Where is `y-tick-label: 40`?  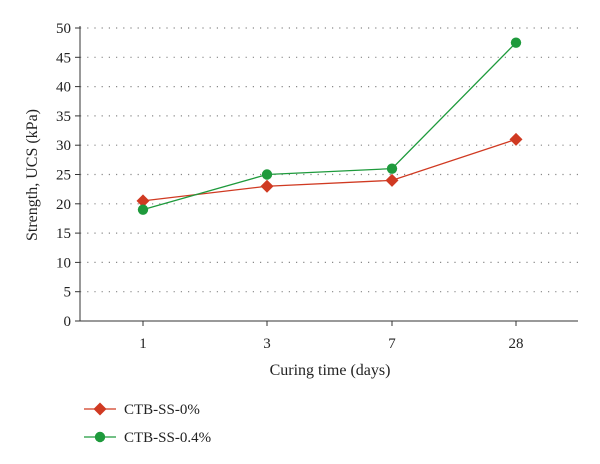
y-tick-label: 40 is located at coordinates (63, 88).